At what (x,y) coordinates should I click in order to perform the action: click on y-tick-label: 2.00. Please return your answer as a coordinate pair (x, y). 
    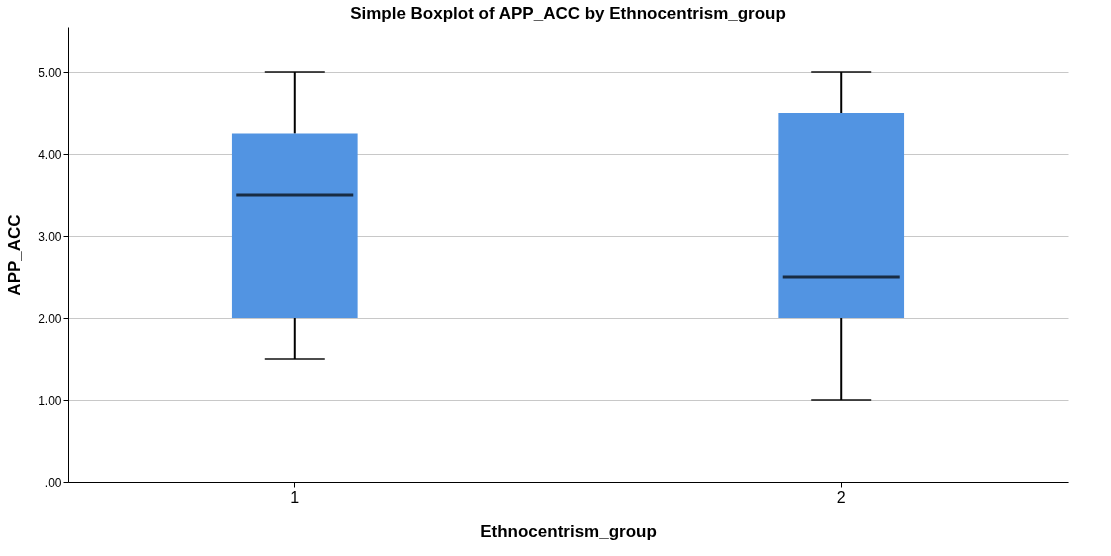
    Looking at the image, I should click on (50, 318).